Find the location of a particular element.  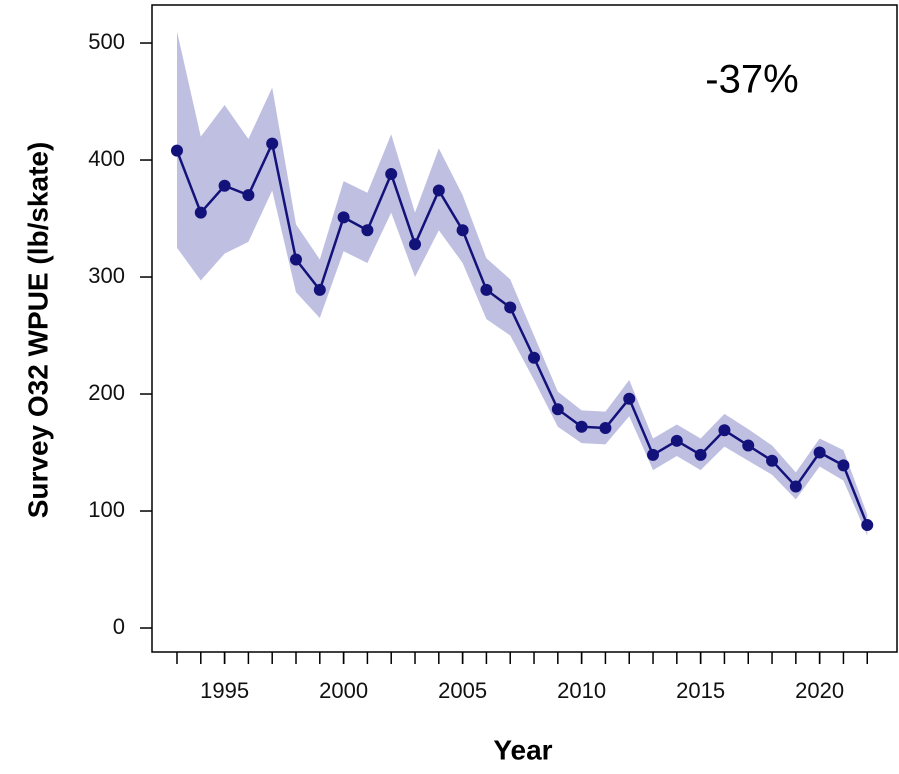

y-tick-label: 400 is located at coordinates (106, 158).